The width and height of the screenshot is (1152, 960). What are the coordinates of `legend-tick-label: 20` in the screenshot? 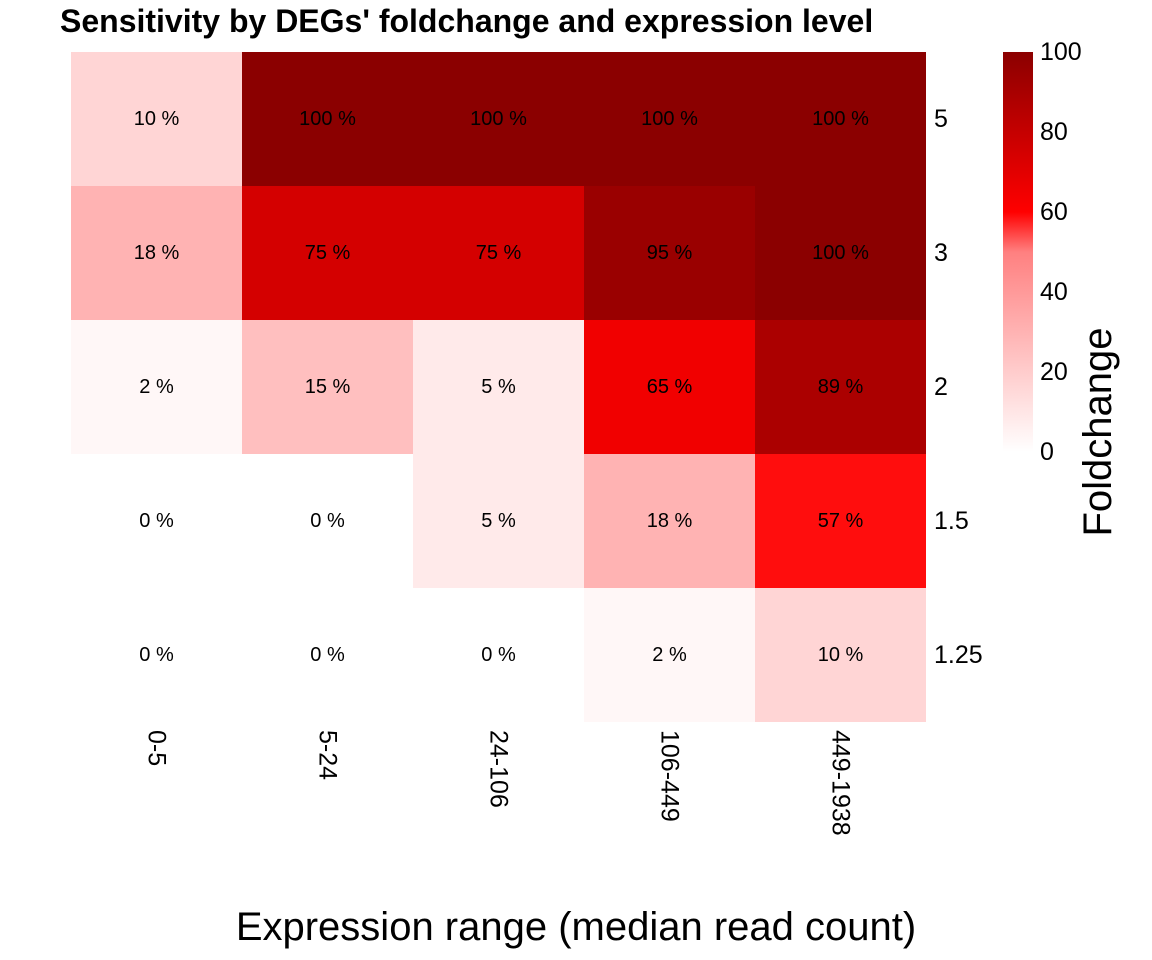 It's located at (1054, 372).